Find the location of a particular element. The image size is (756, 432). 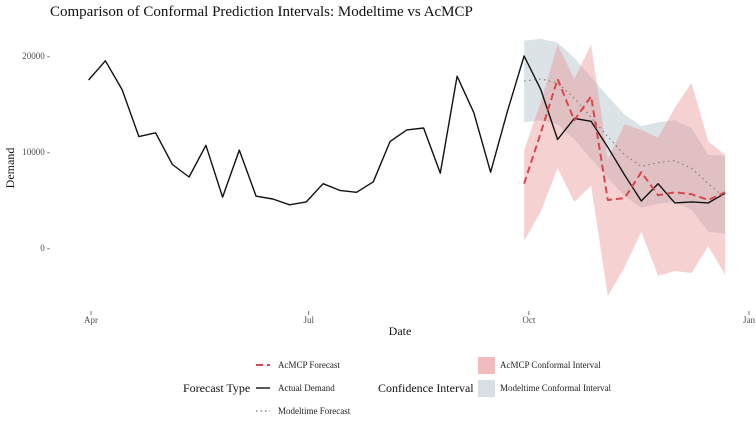

modeltime-forecast-line is located at coordinates (625, 138).